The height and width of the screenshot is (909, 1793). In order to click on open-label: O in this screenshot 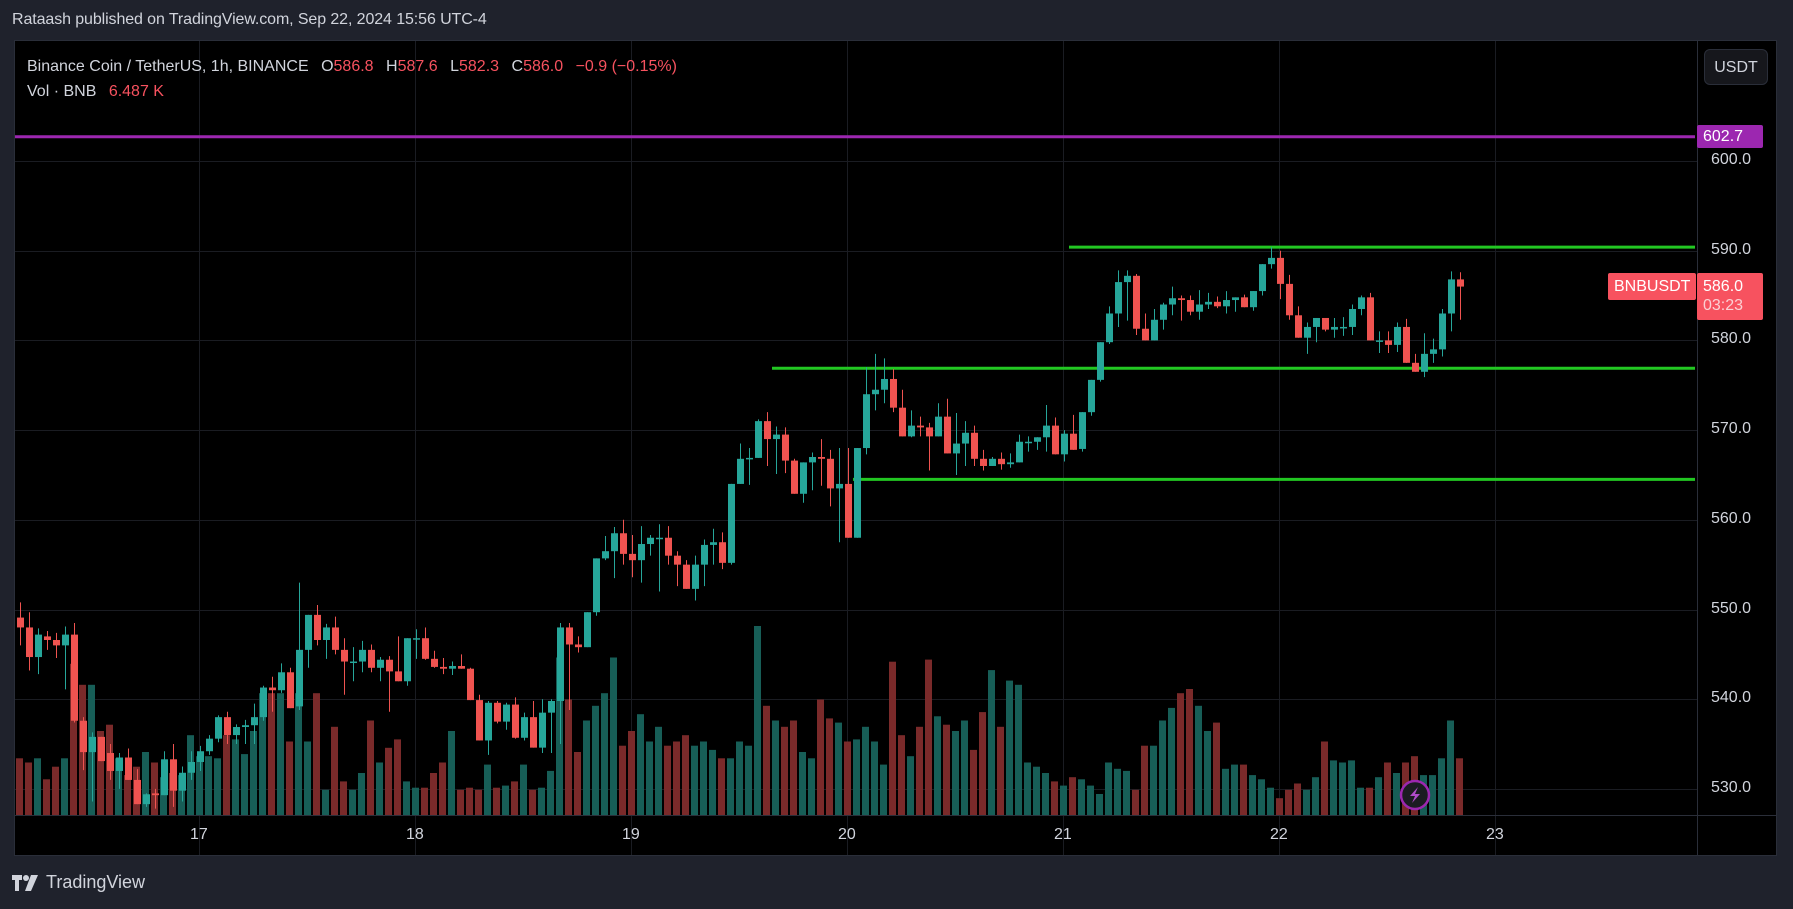, I will do `click(327, 66)`.